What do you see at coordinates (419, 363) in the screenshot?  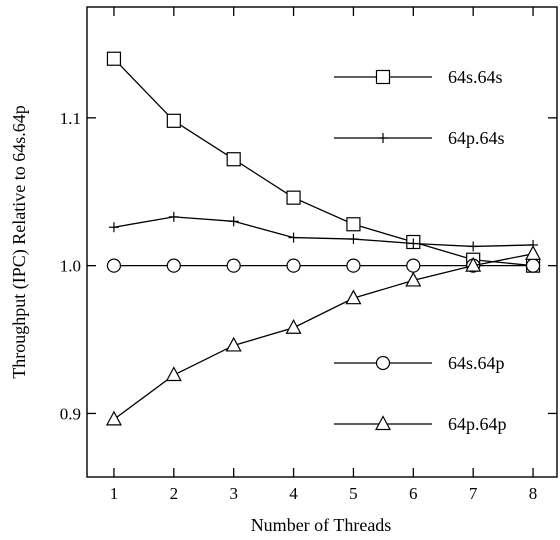 I see `legend-entry-64s.64p: 64s.64p` at bounding box center [419, 363].